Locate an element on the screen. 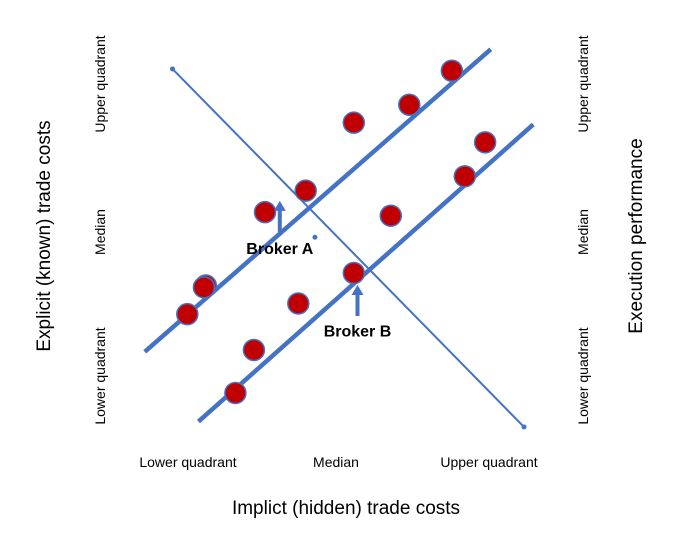 This screenshot has height=545, width=690. x-tick-label: Median is located at coordinates (336, 462).